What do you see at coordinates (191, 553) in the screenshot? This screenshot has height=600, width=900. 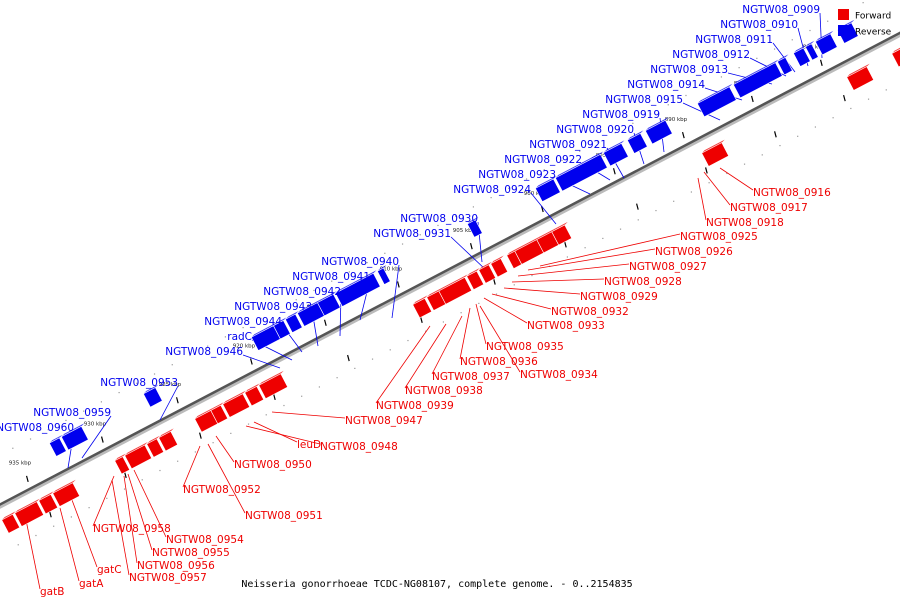 I see `gene-label-ngtw08-0955: NGTW08_0955` at bounding box center [191, 553].